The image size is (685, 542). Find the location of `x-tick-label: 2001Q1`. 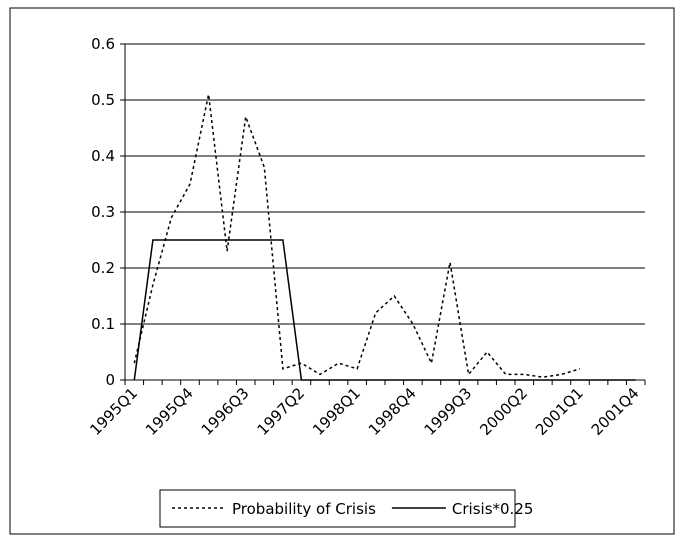

x-tick-label: 2001Q1 is located at coordinates (559, 411).